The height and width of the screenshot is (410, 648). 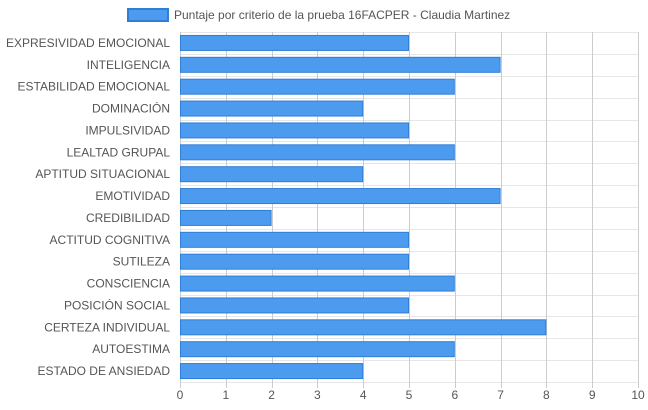 What do you see at coordinates (225, 395) in the screenshot?
I see `x-tick-label: 1` at bounding box center [225, 395].